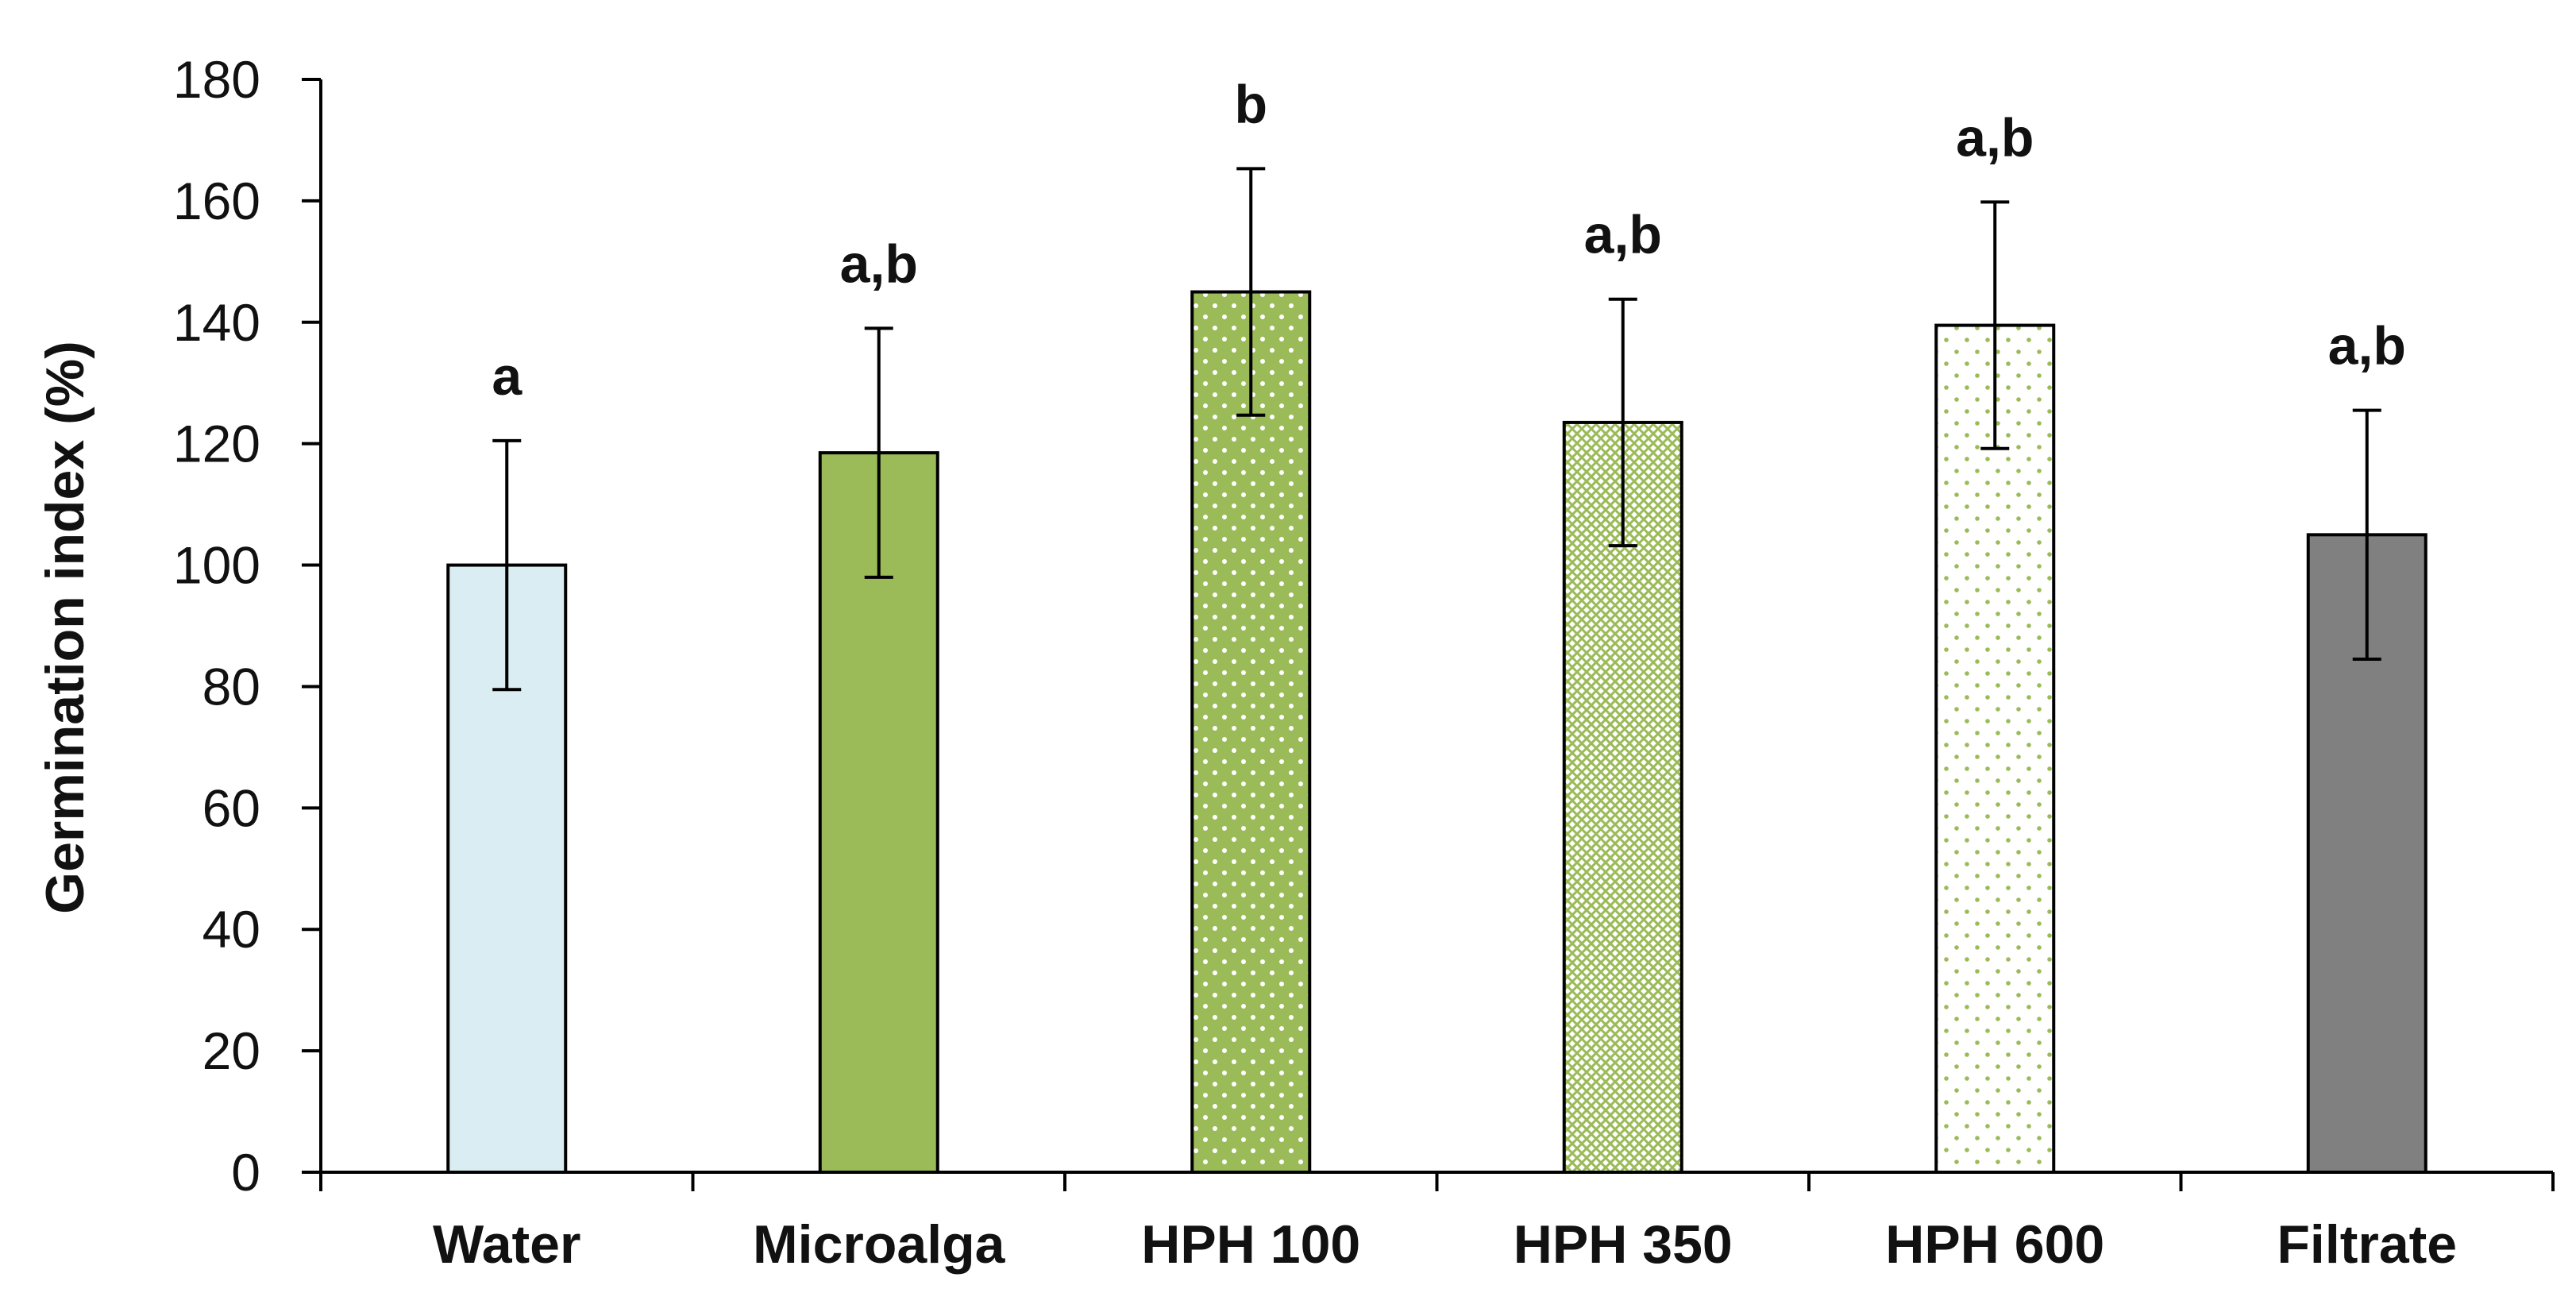 The image size is (2576, 1312). Describe the element at coordinates (1250, 104) in the screenshot. I see `significance-label-hph-100: b` at that location.